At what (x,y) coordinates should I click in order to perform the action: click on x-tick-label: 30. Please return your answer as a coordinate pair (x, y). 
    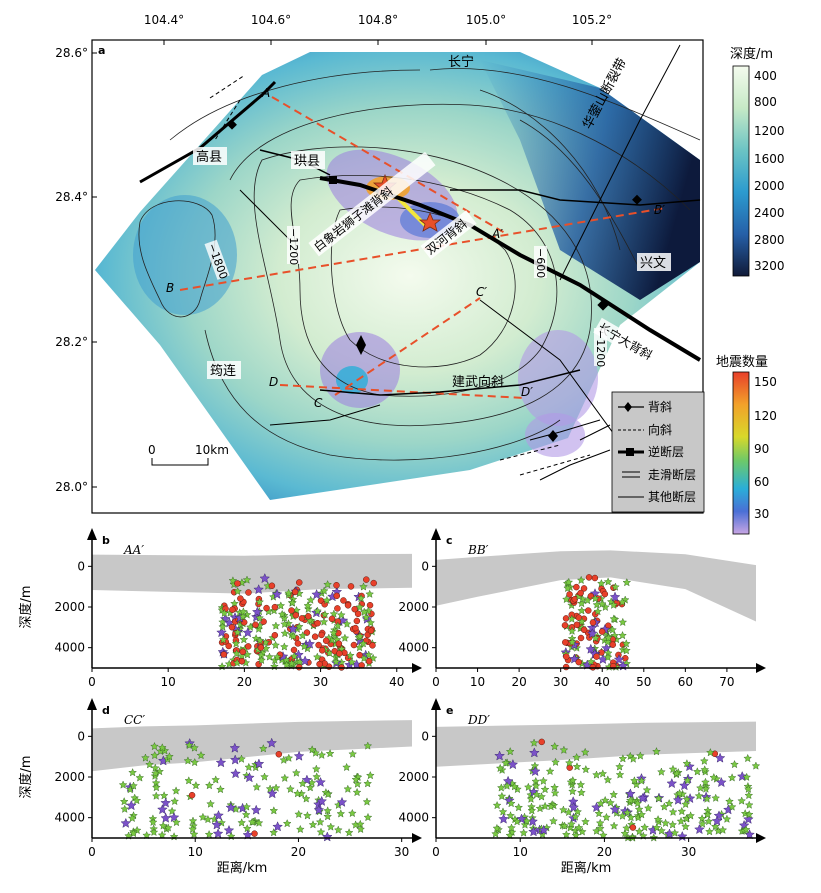
    Looking at the image, I should click on (401, 852).